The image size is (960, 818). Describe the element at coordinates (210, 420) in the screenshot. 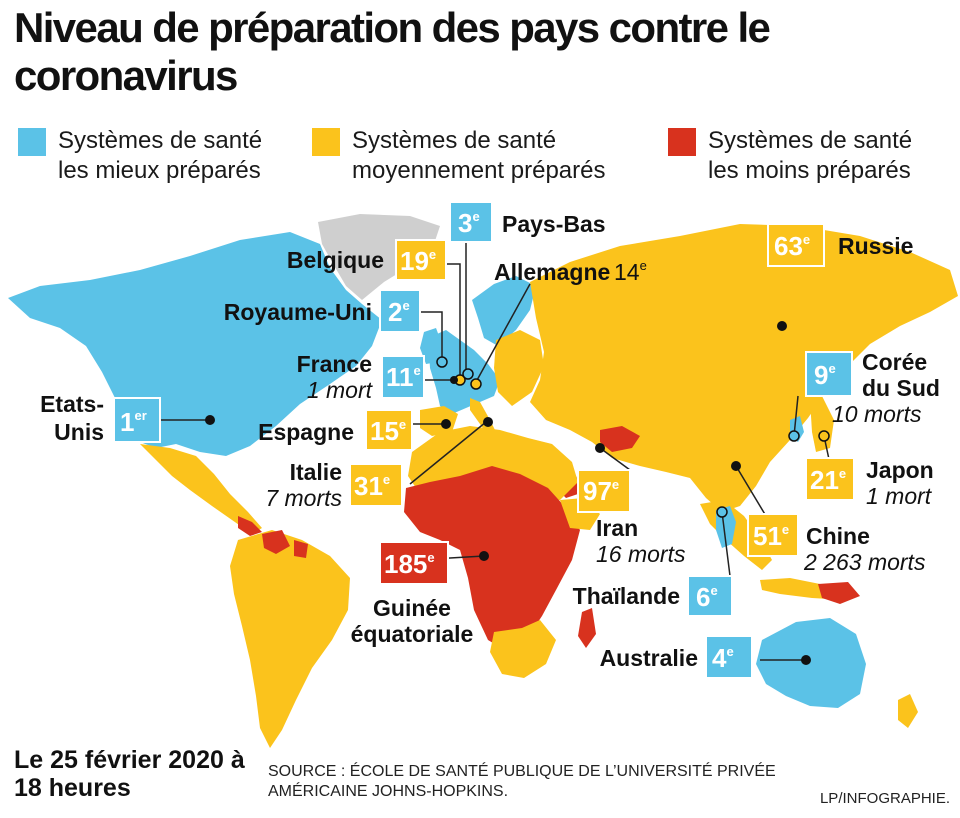

I see `dot-usa` at that location.